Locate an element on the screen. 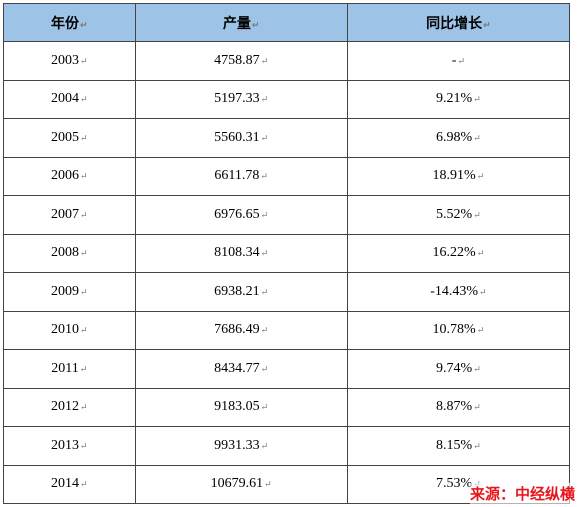 The height and width of the screenshot is (507, 581). table-cell: 8434.77 is located at coordinates (241, 369).